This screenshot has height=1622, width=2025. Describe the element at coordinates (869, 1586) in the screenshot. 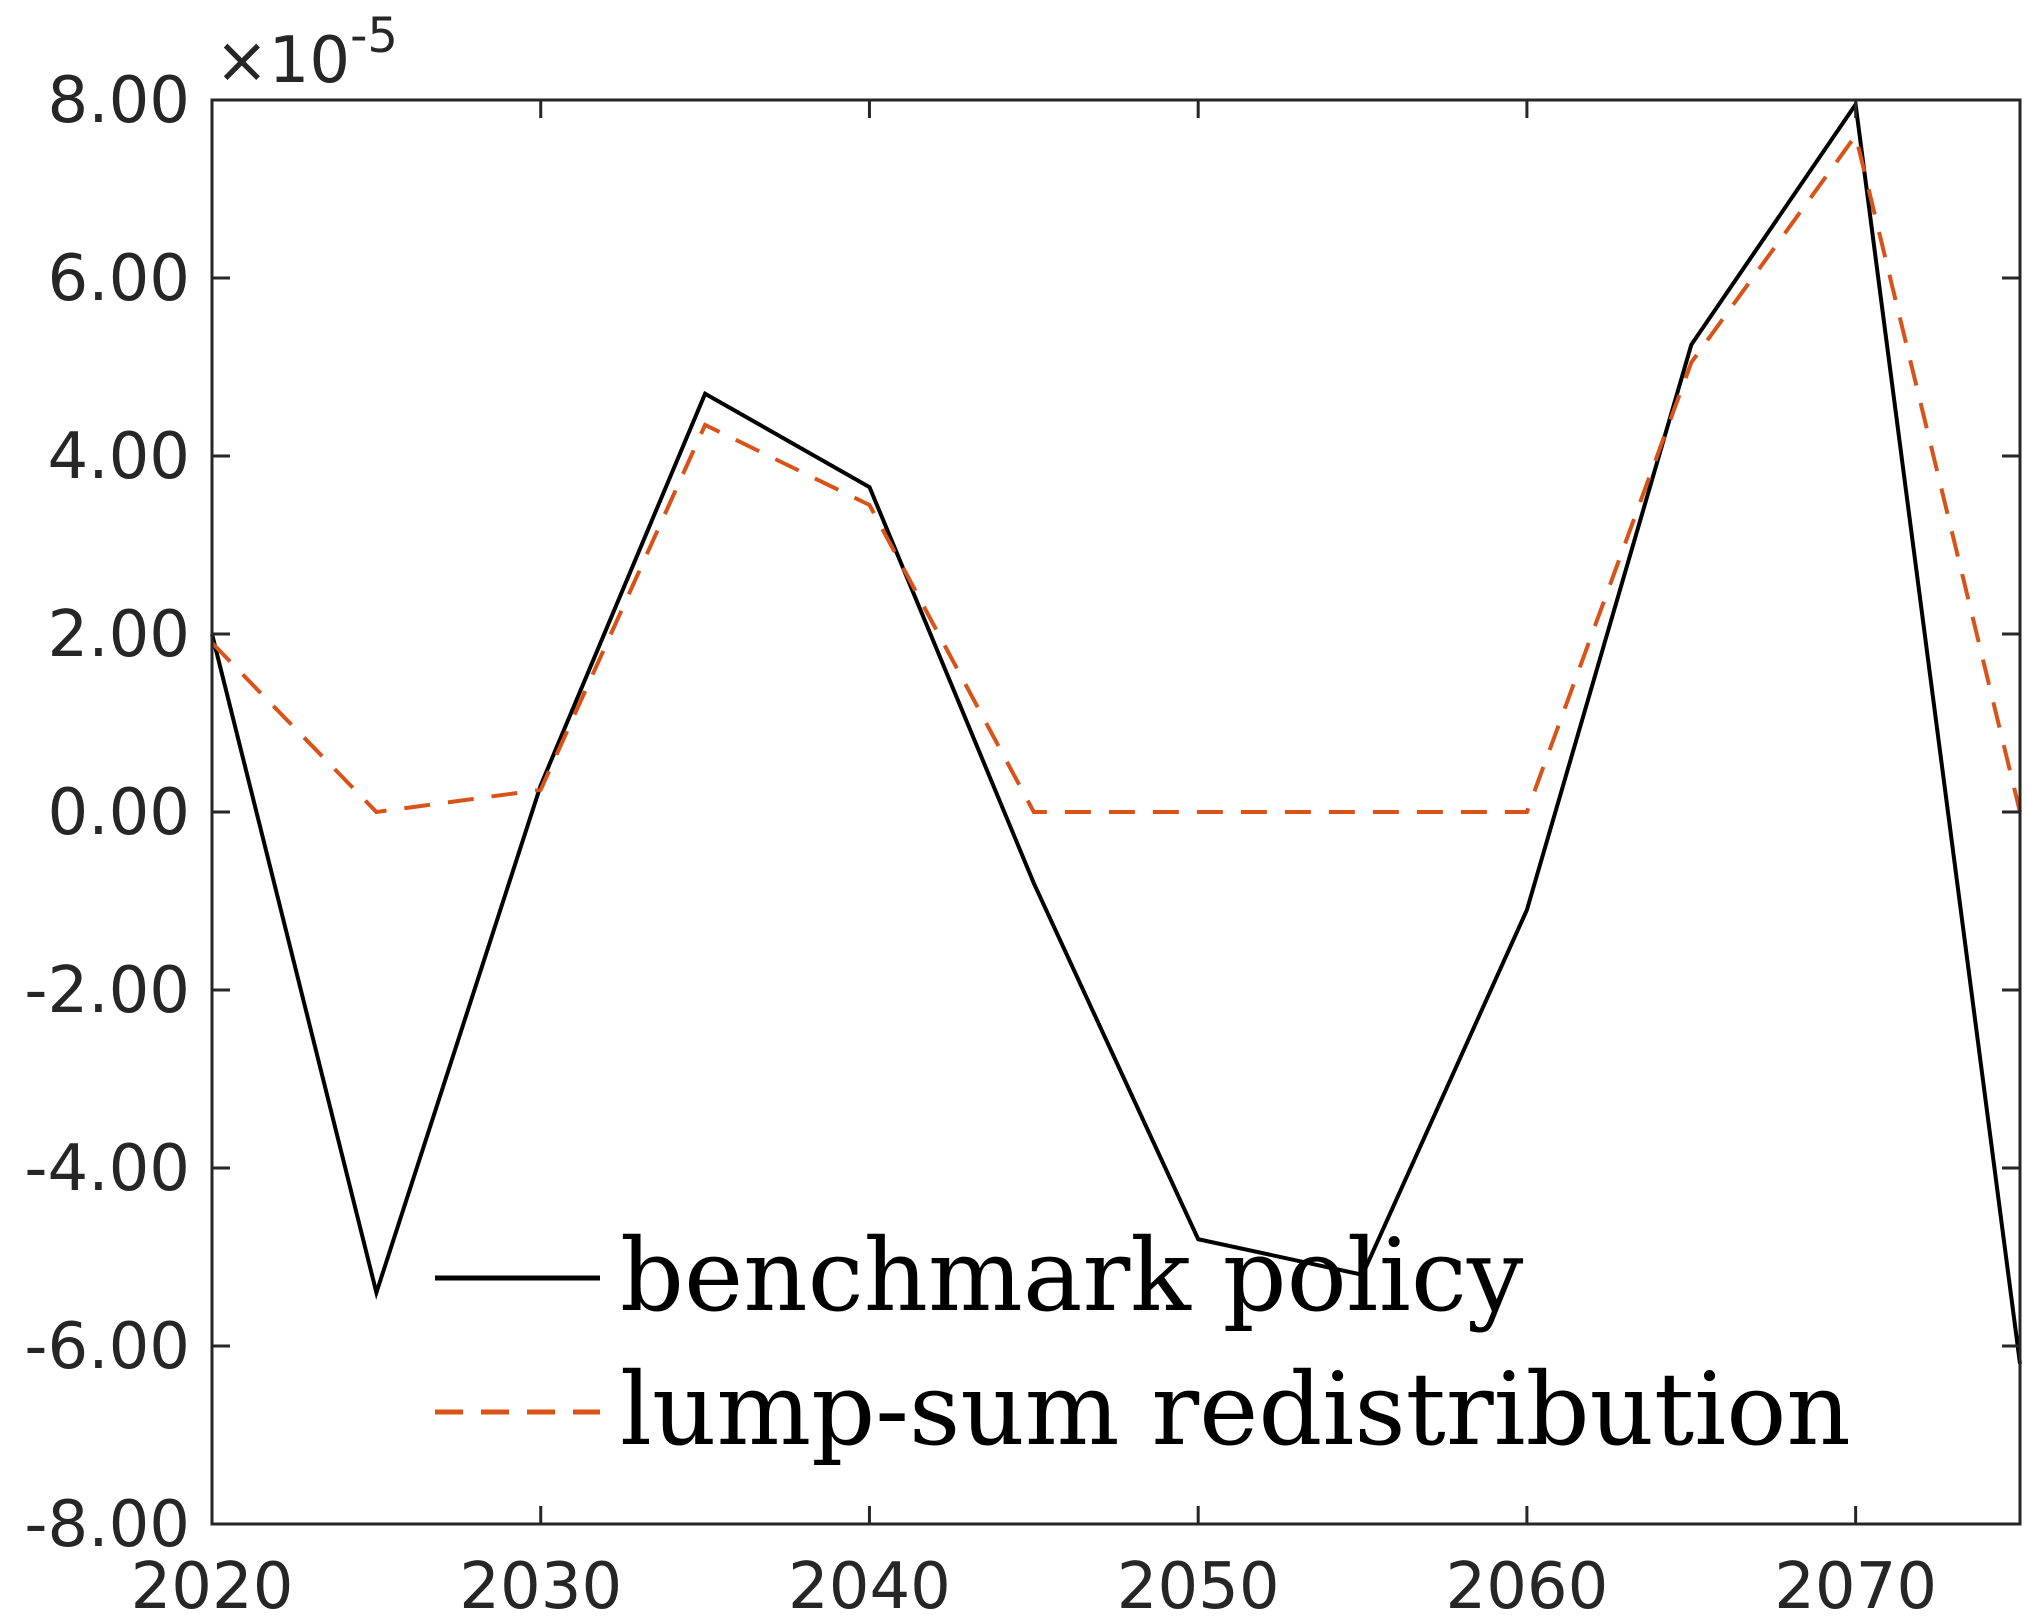

I see `x-tick-label-2: 2040` at that location.